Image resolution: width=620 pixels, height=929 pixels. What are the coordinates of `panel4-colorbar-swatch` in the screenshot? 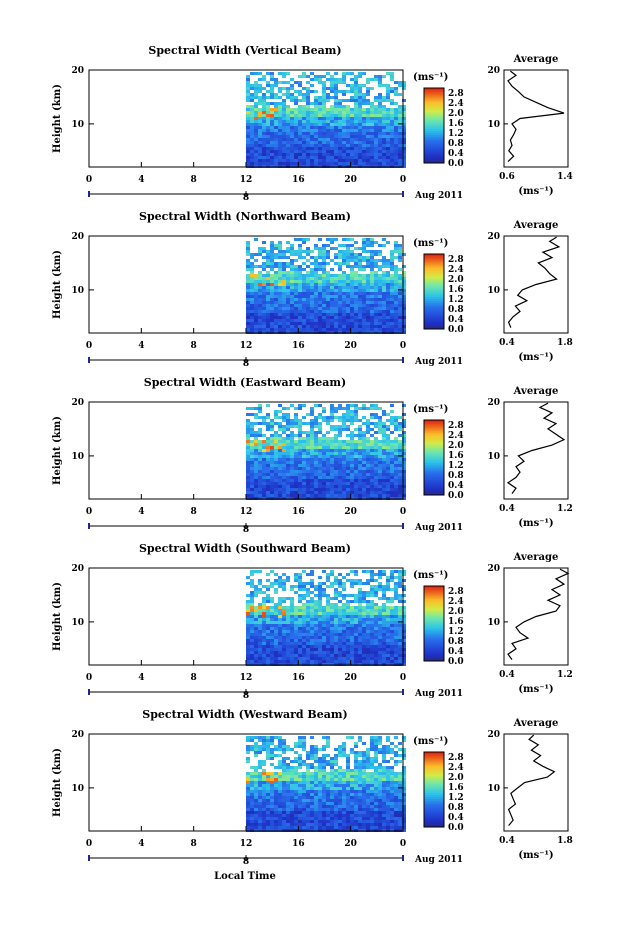 It's located at (434, 600).